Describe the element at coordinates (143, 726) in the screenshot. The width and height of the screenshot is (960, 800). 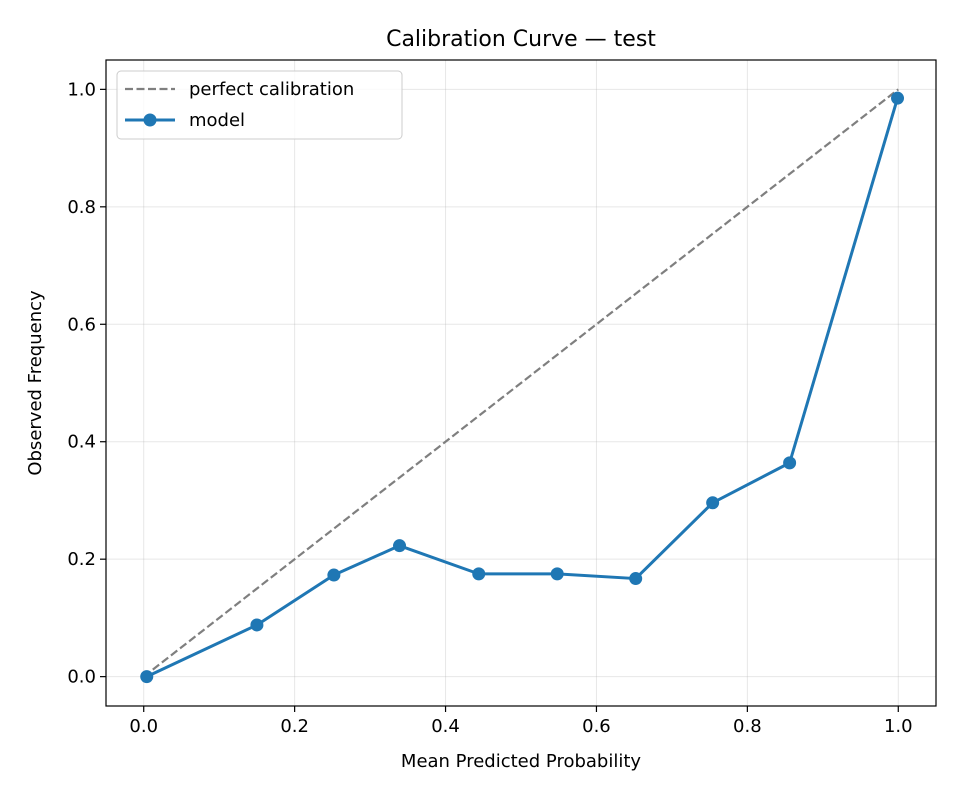
I see `x-tick-label: 0.0` at that location.